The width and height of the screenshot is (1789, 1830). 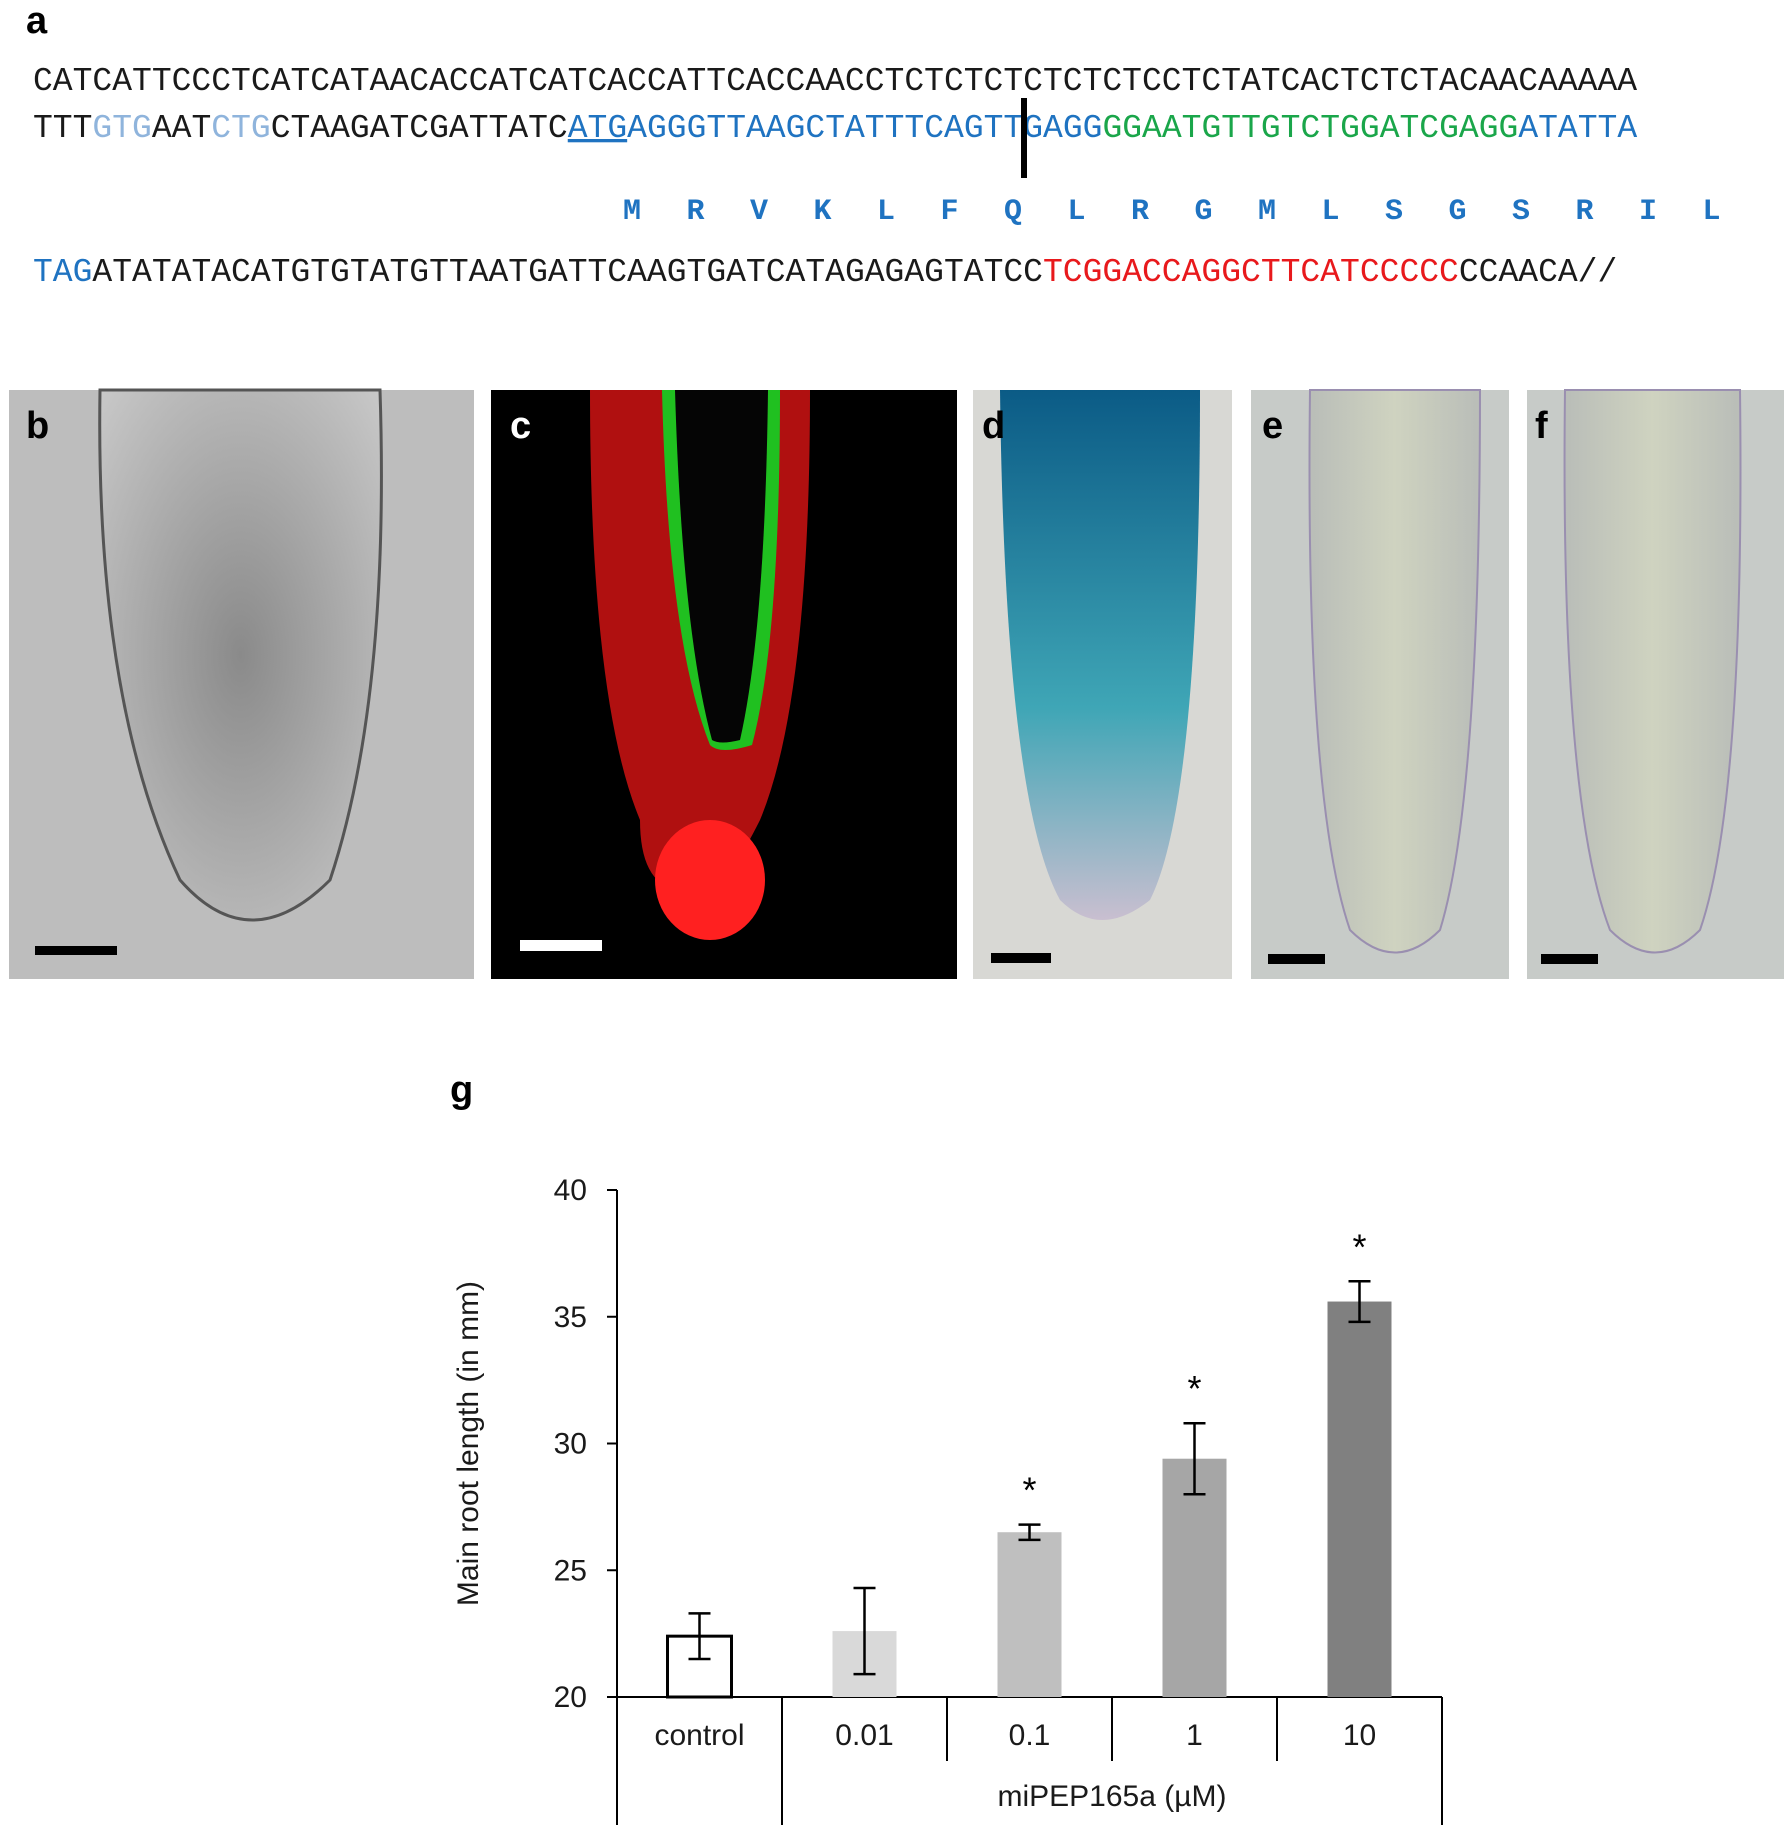 I want to click on y-tick-label: 30, so click(x=570, y=1444).